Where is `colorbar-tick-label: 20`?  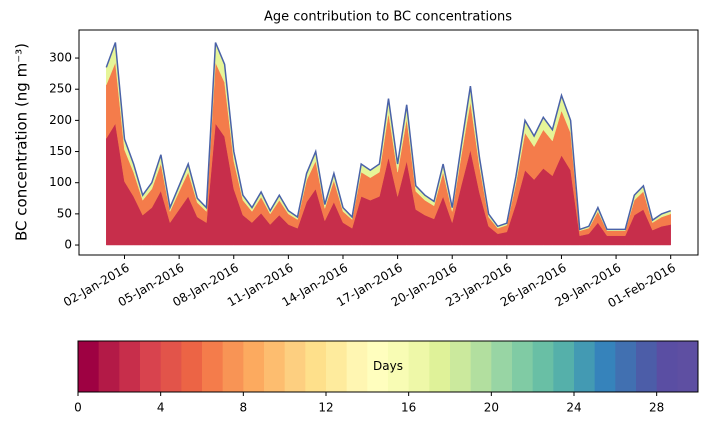 colorbar-tick-label: 20 is located at coordinates (491, 408).